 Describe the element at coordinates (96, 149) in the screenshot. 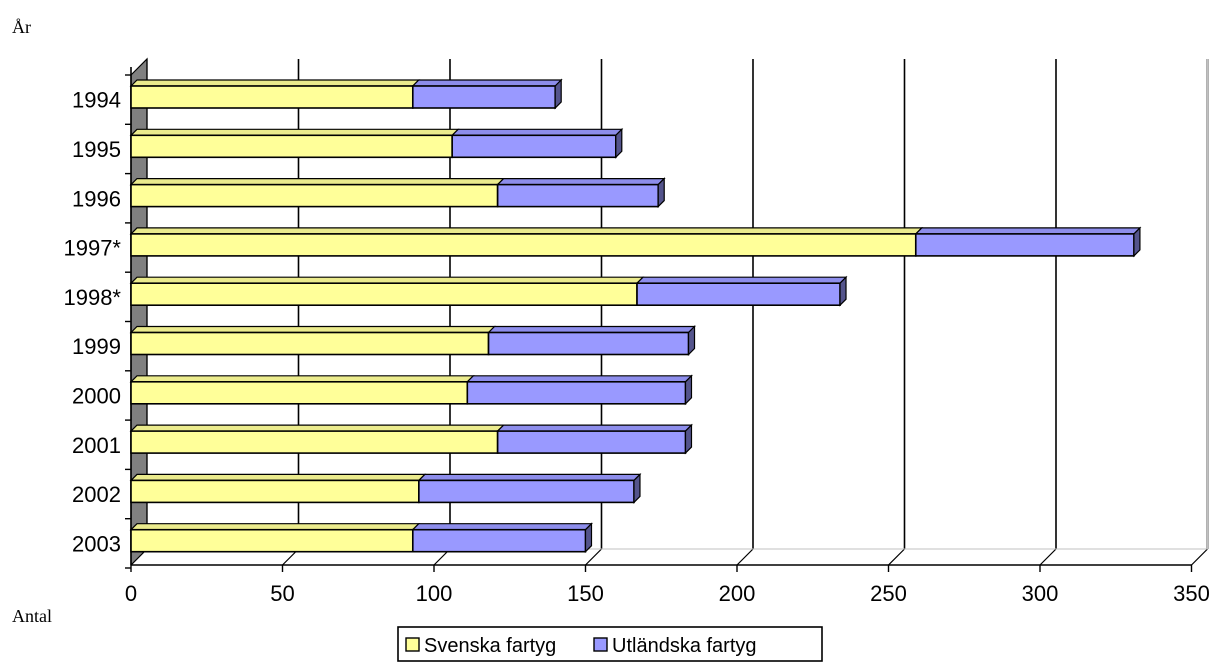

I see `y-tick-label: 1995` at that location.